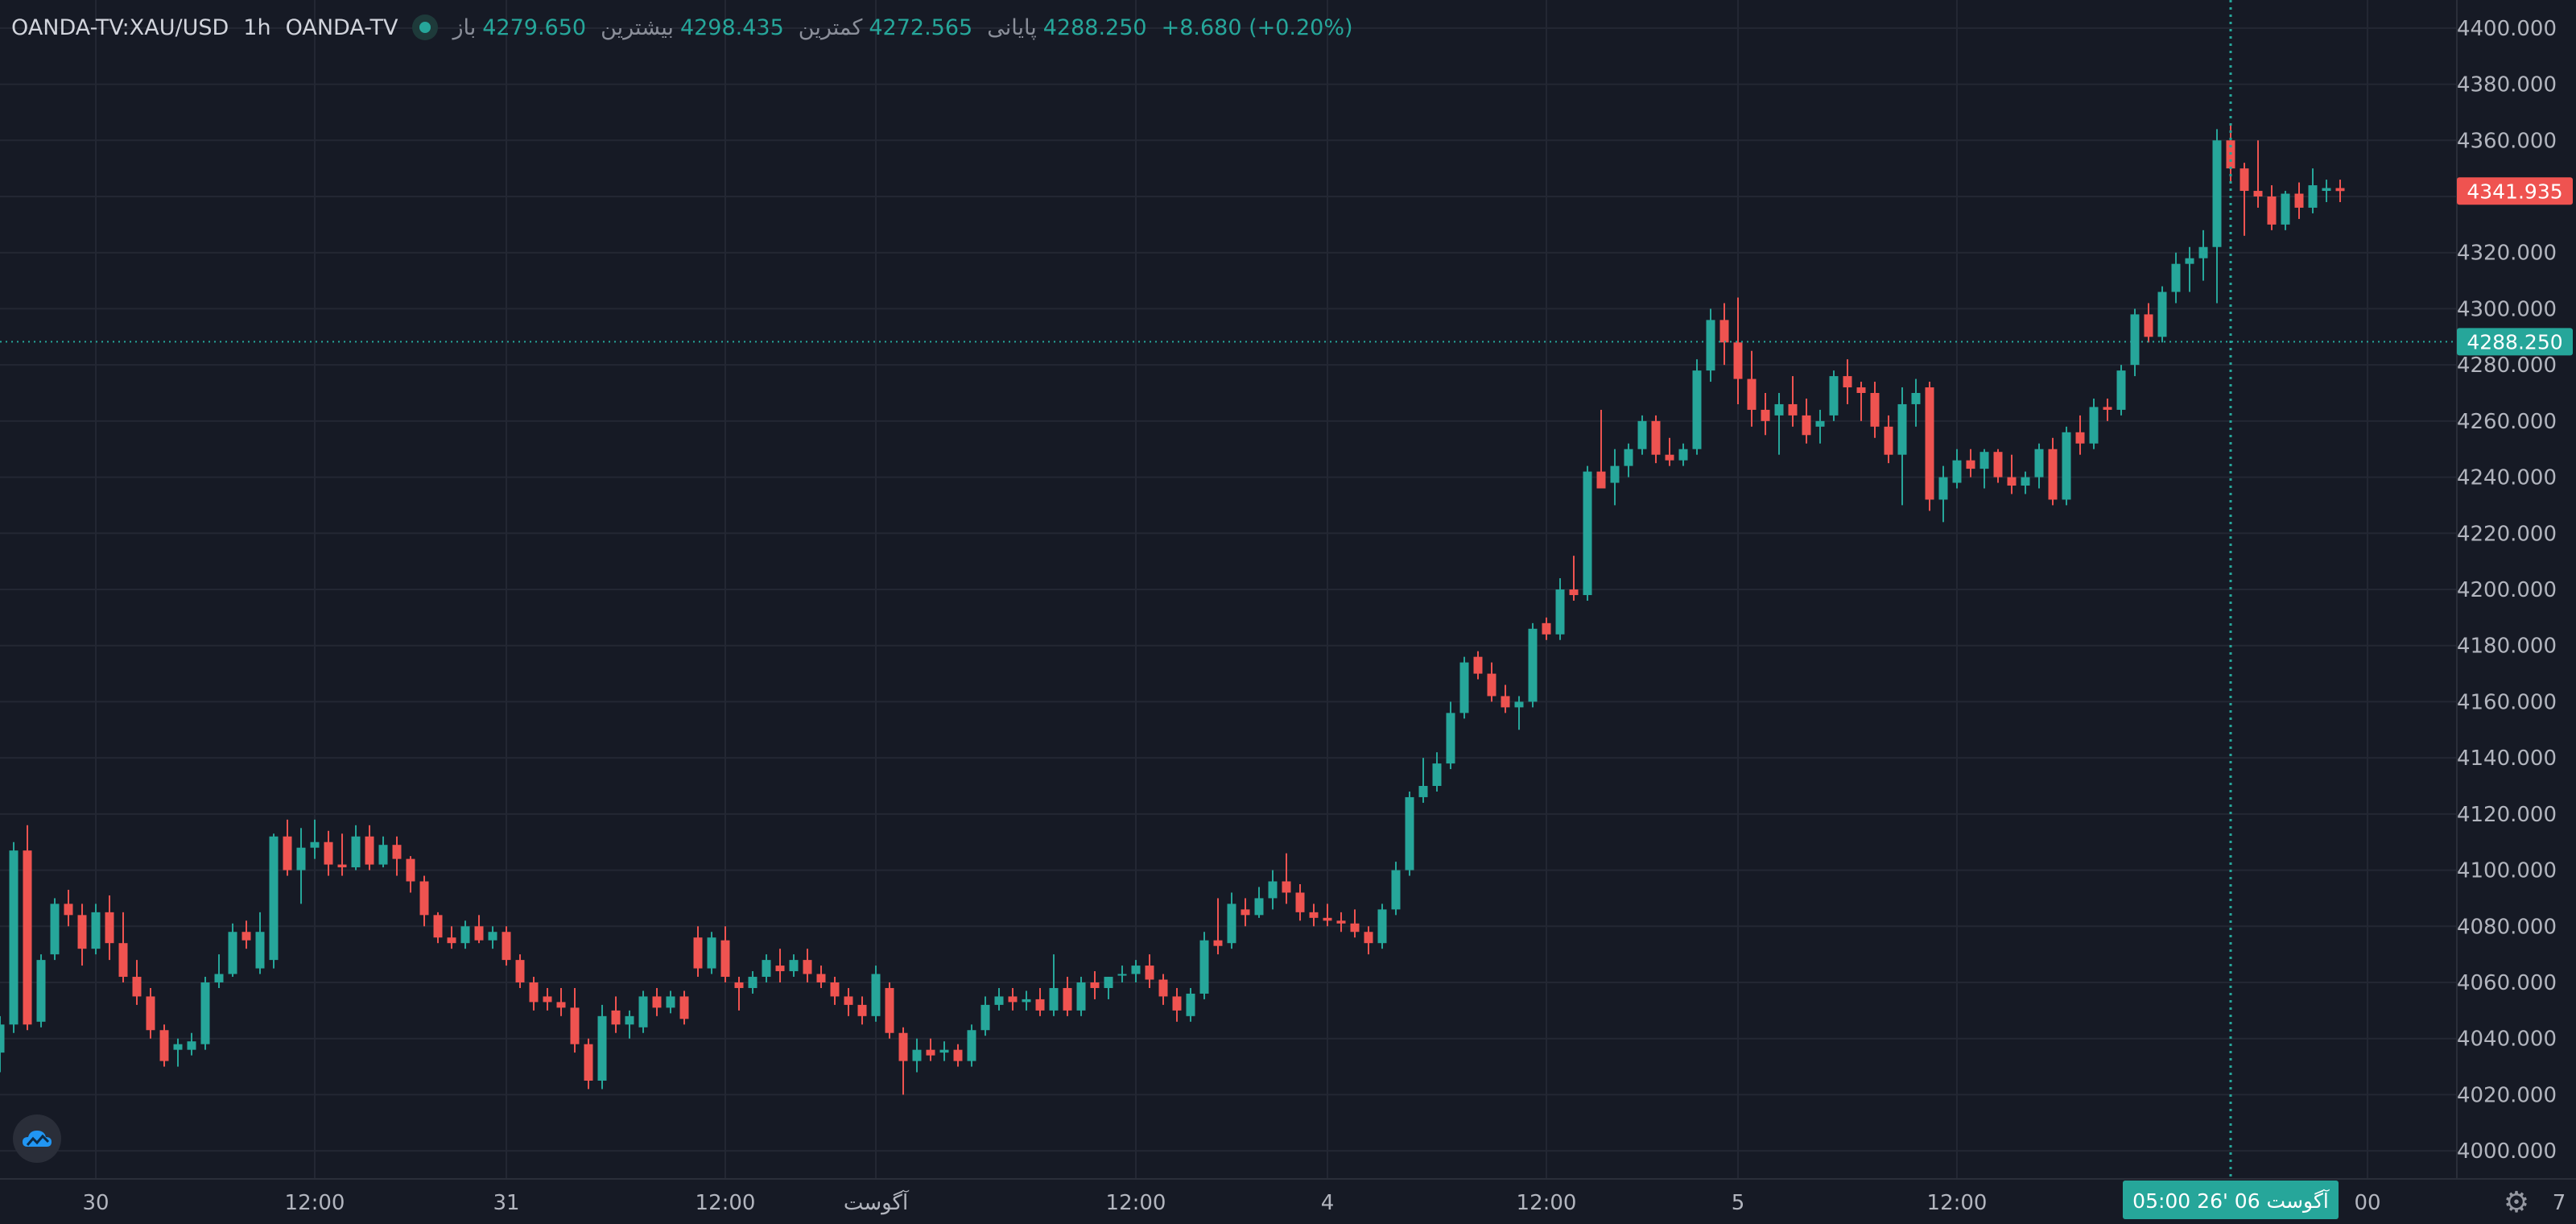 The width and height of the screenshot is (2576, 1224). I want to click on interval-label: 1h, so click(257, 27).